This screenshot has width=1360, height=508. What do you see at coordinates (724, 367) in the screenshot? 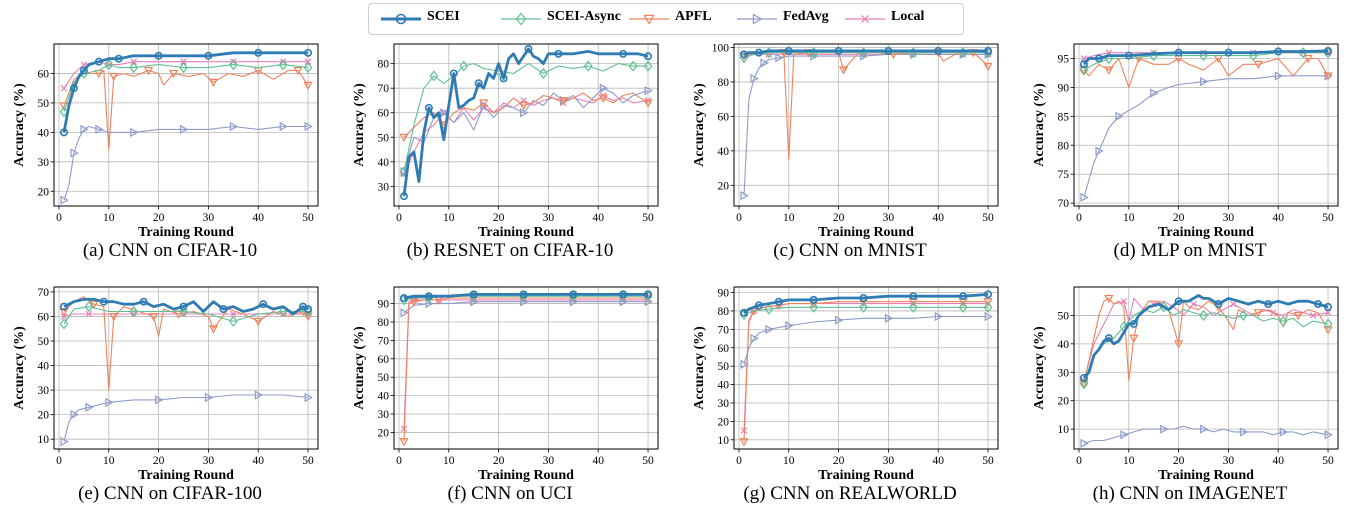
I see `y-tick-label: 50` at bounding box center [724, 367].